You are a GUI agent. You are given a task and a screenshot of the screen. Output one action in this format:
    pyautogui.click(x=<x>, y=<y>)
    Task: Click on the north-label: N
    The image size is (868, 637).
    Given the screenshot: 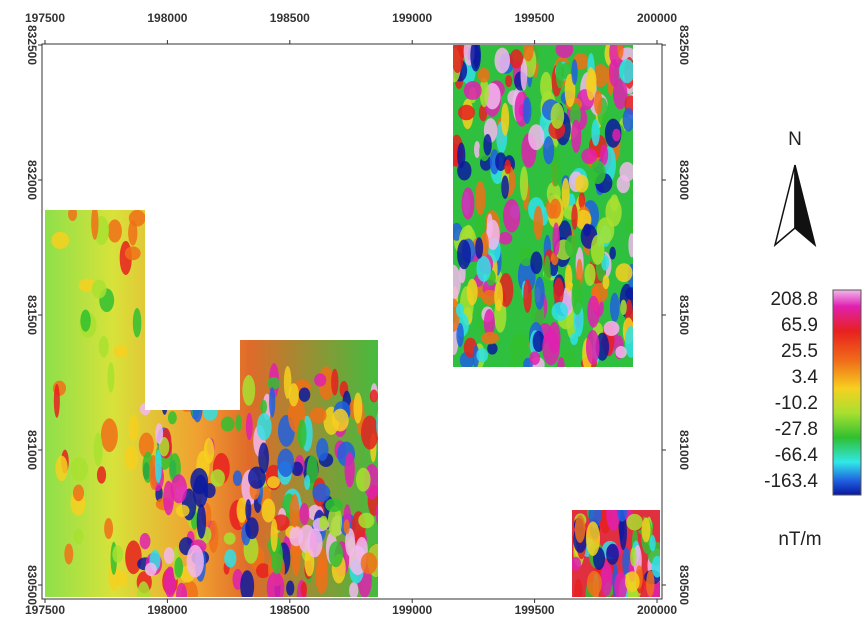 What is the action you would take?
    pyautogui.click(x=795, y=139)
    